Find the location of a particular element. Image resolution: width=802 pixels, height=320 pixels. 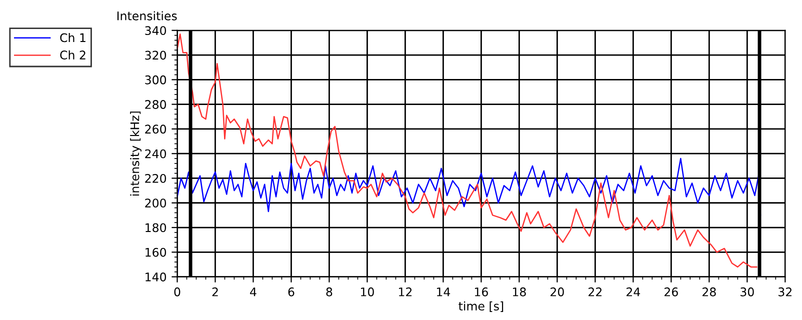

x-tick-label: 14 is located at coordinates (443, 292).